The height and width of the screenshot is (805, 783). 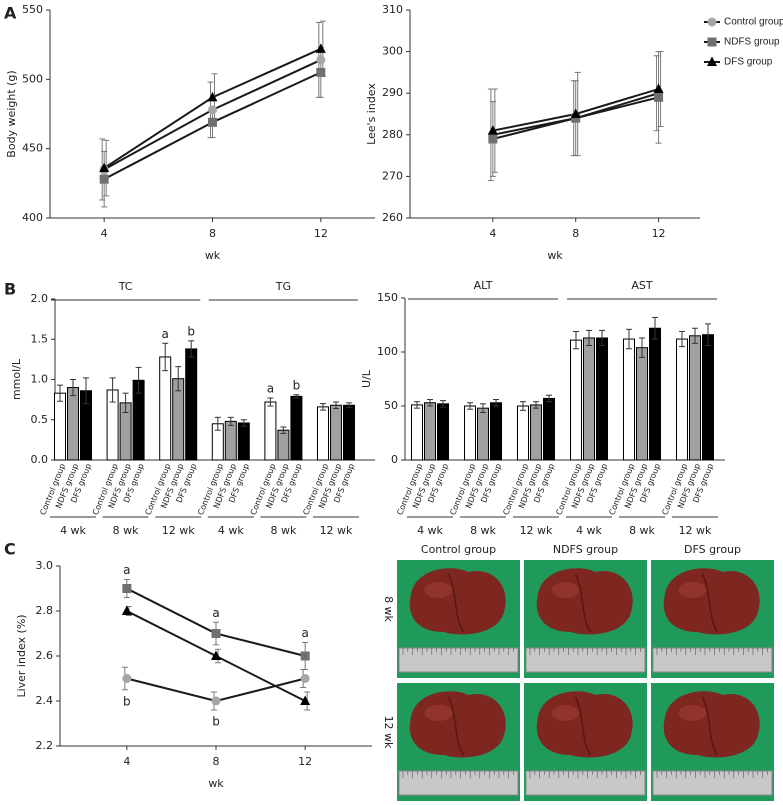 I want to click on y-axis-label: Body weight (g), so click(x=11, y=113).